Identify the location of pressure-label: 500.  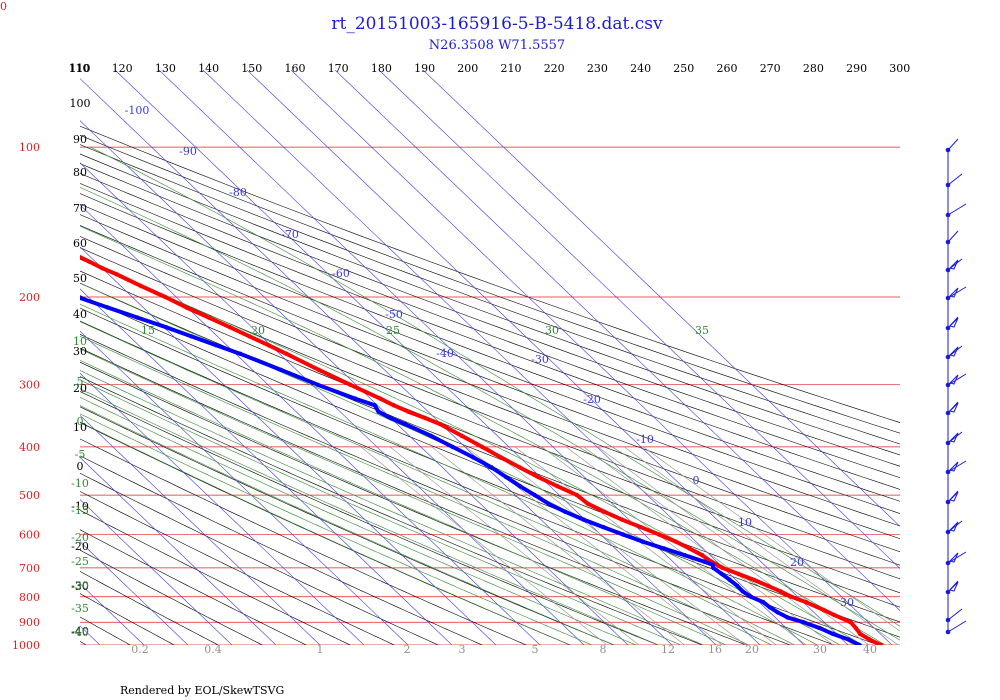
(29, 495).